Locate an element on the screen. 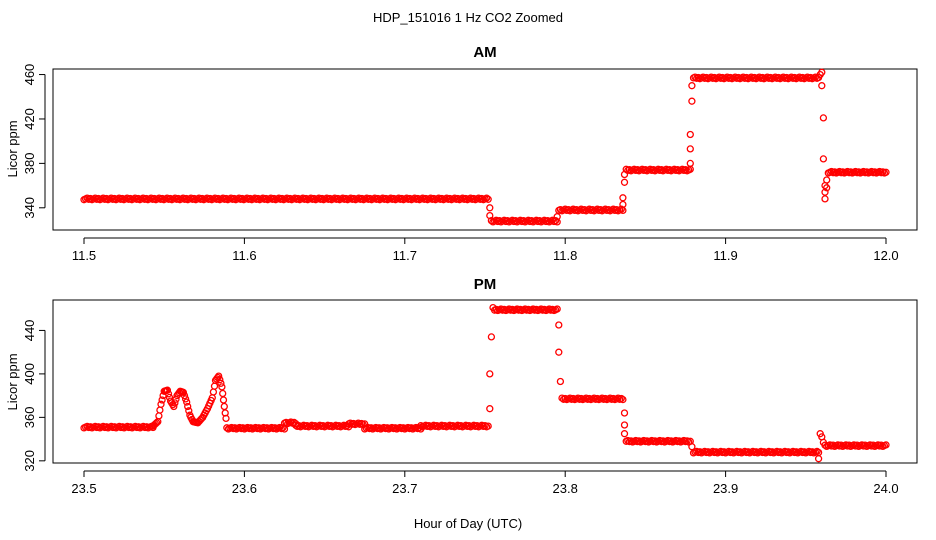  panel-am-title: AM is located at coordinates (484, 52).